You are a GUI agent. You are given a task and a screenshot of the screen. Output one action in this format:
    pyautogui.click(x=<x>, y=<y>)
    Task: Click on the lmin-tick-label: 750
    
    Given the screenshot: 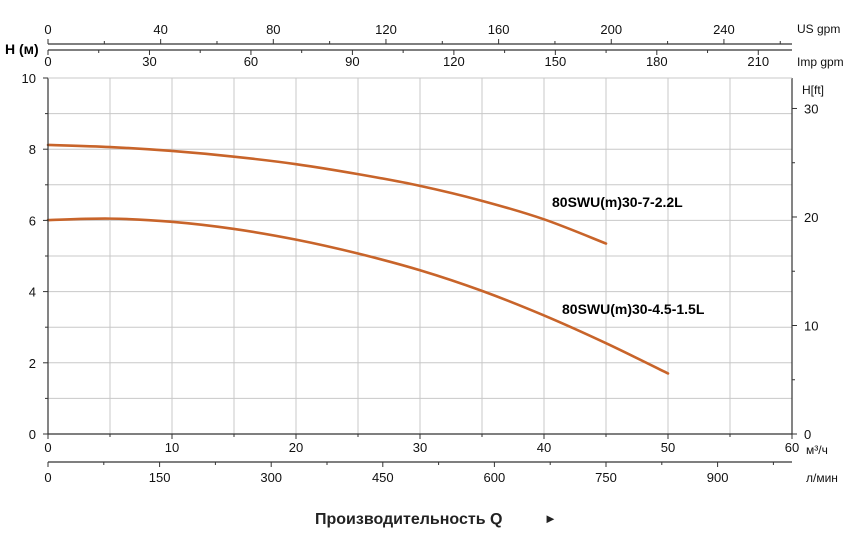 What is the action you would take?
    pyautogui.click(x=606, y=477)
    